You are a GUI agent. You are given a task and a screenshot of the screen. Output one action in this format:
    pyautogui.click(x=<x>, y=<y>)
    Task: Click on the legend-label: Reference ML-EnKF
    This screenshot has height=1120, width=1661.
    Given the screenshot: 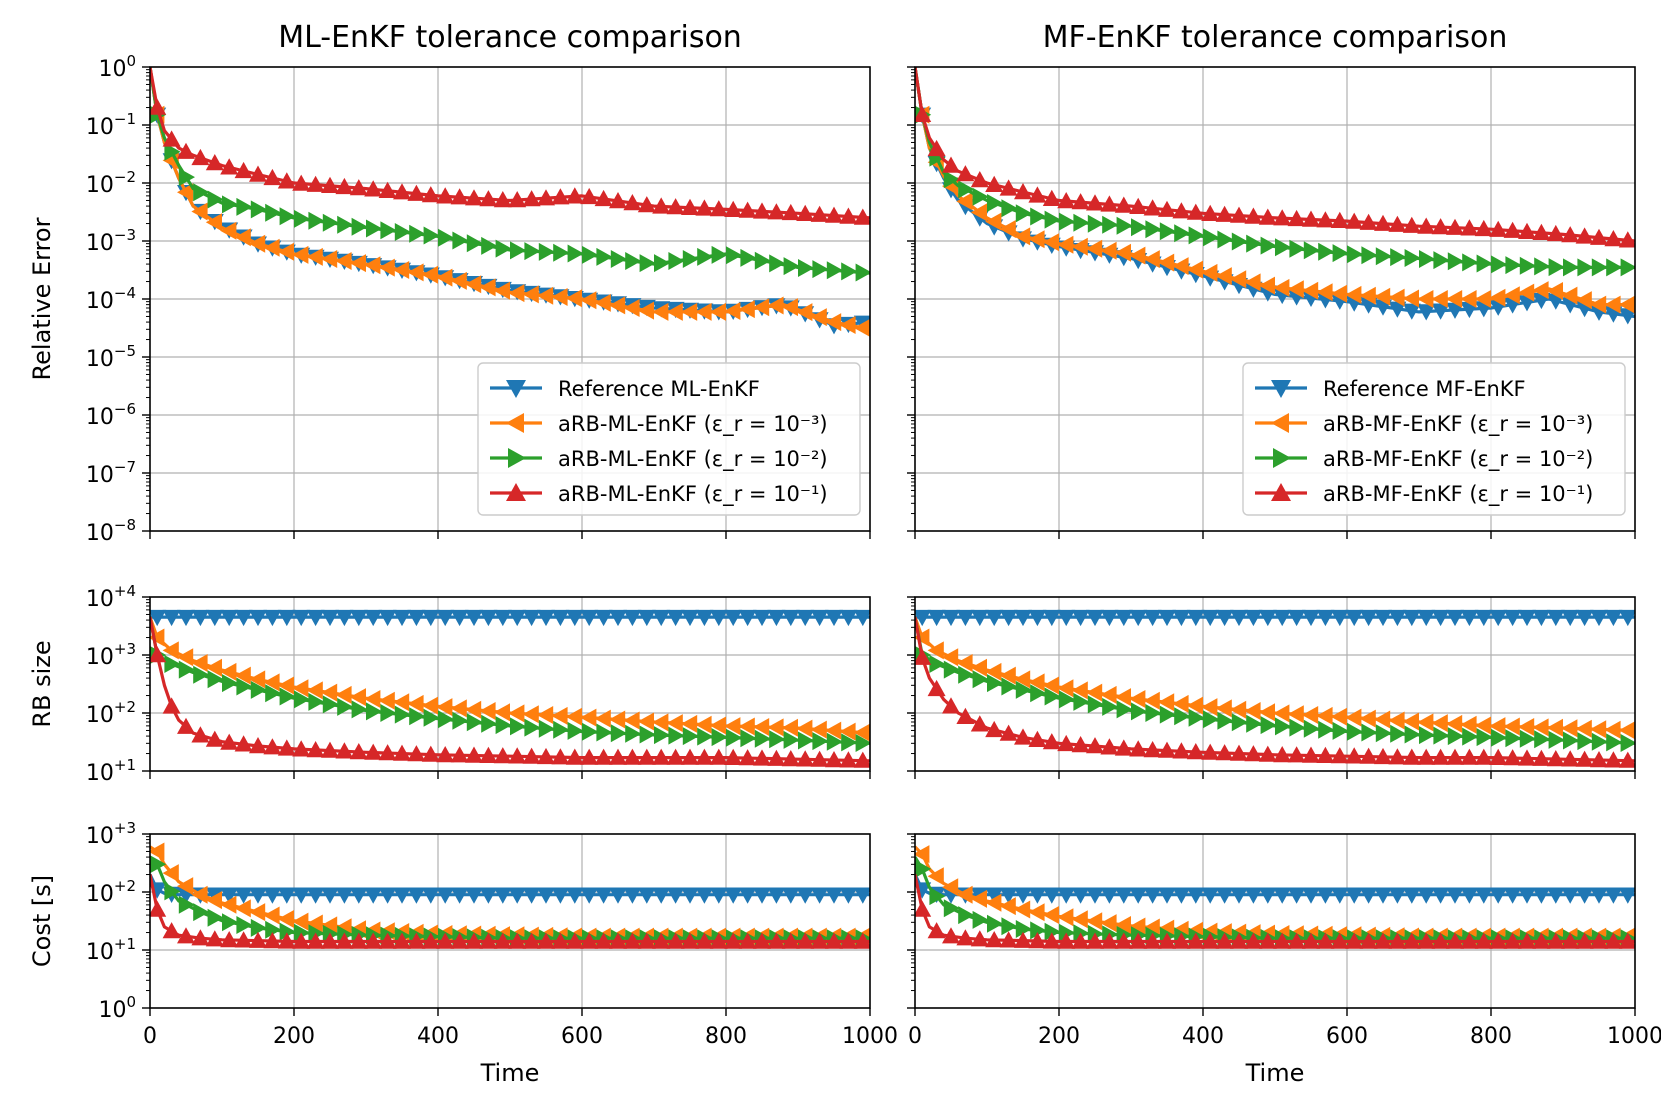 What is the action you would take?
    pyautogui.click(x=659, y=389)
    